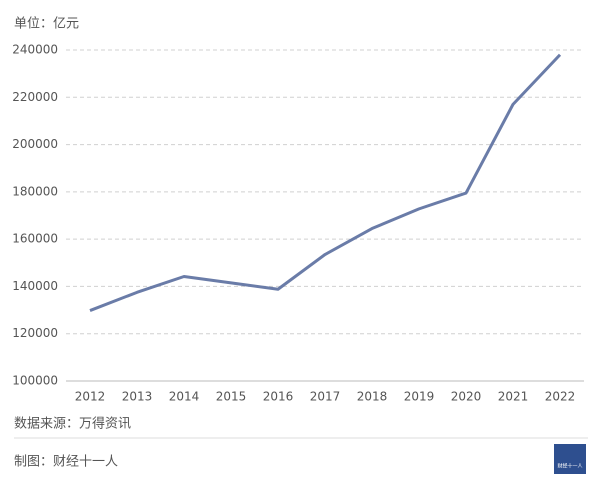  Describe the element at coordinates (46, 24) in the screenshot. I see `unit-label: 单位：亿元` at that location.